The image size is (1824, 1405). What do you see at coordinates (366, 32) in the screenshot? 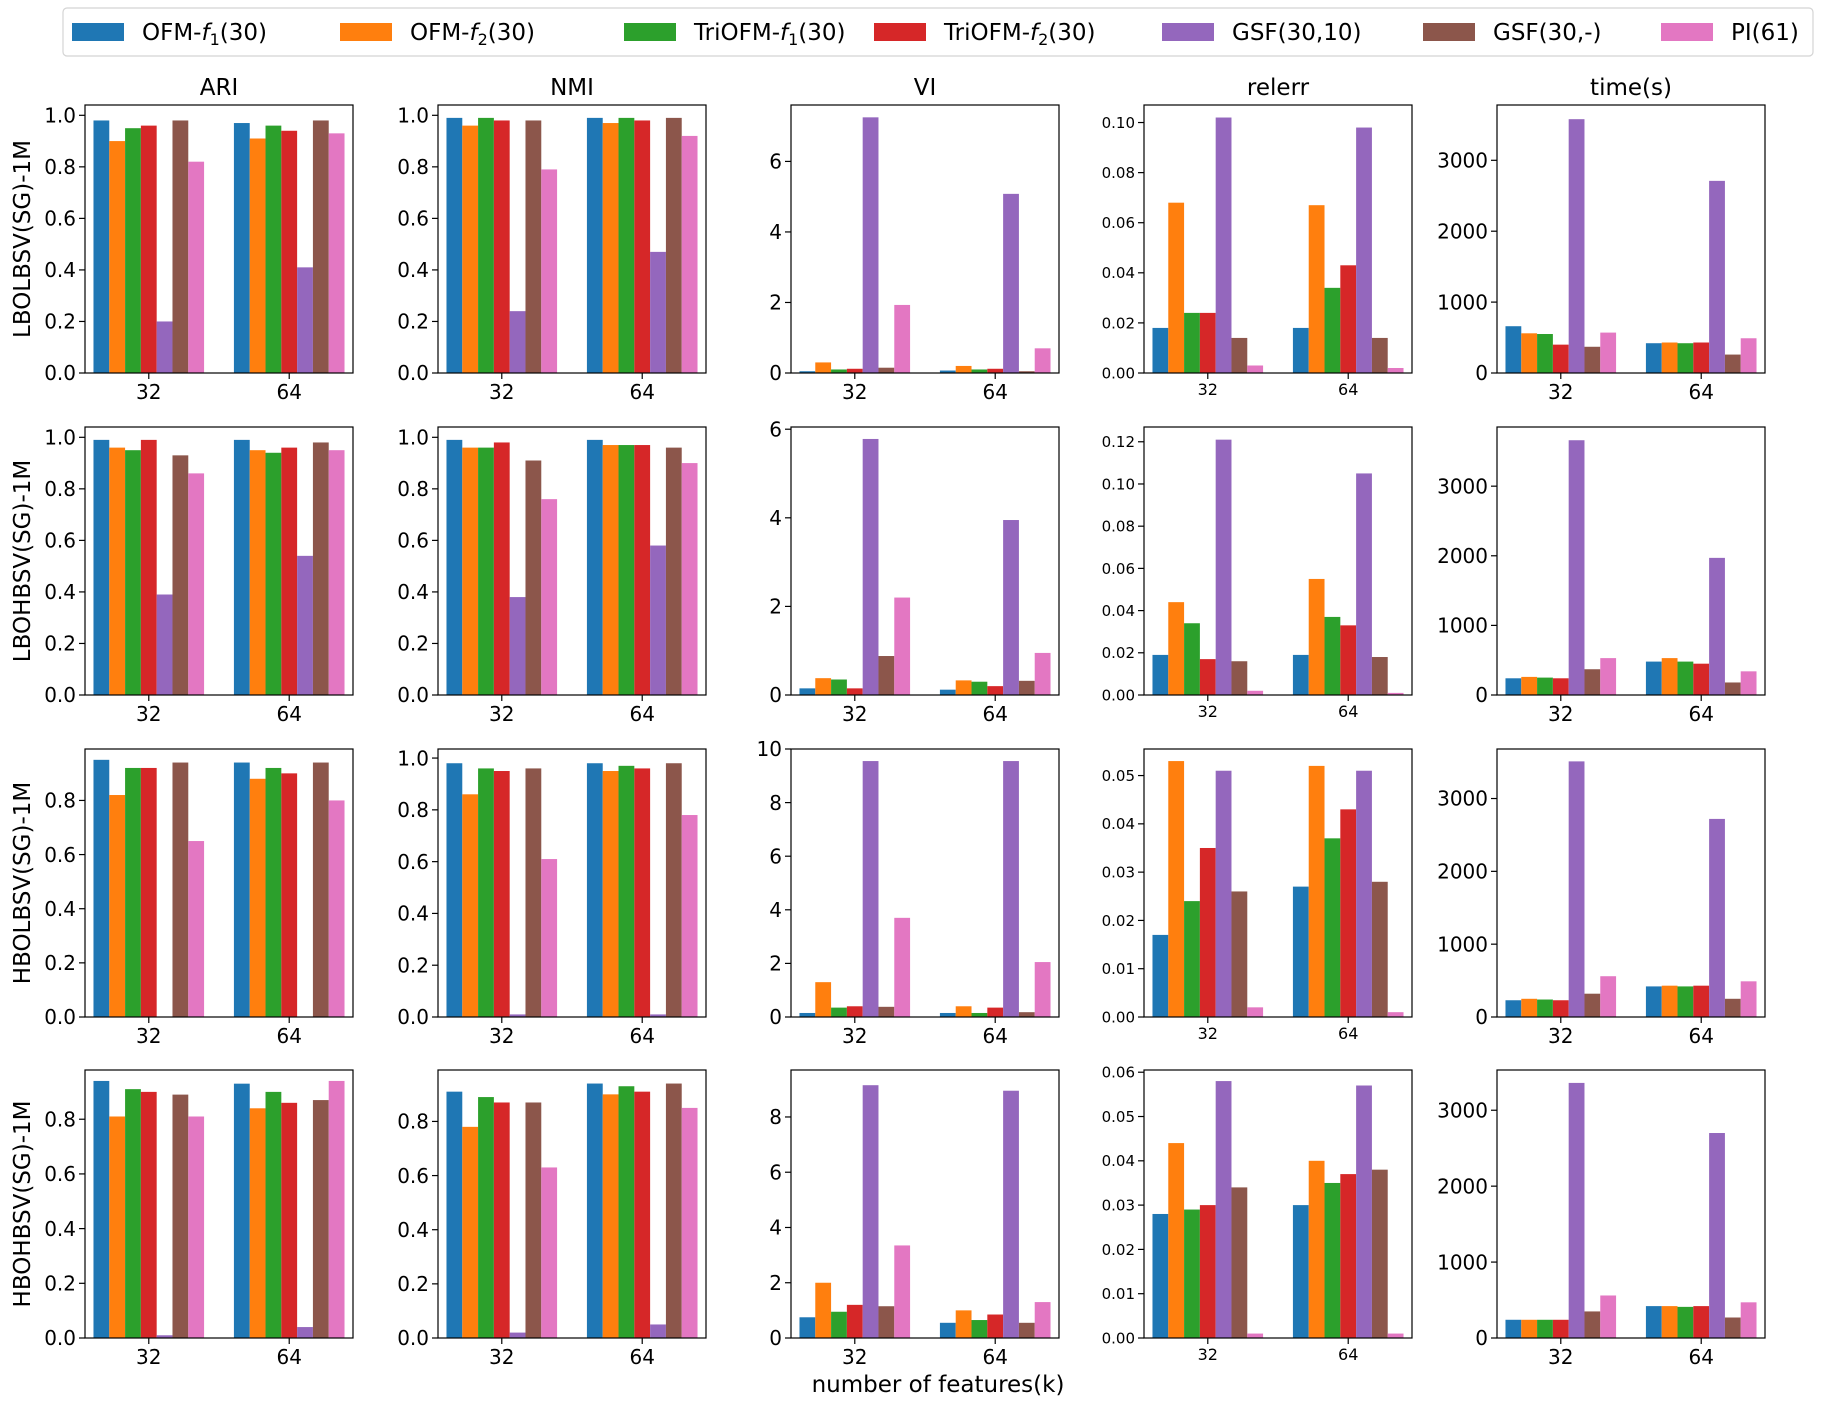
I see `legend-swatch-ofm2` at bounding box center [366, 32].